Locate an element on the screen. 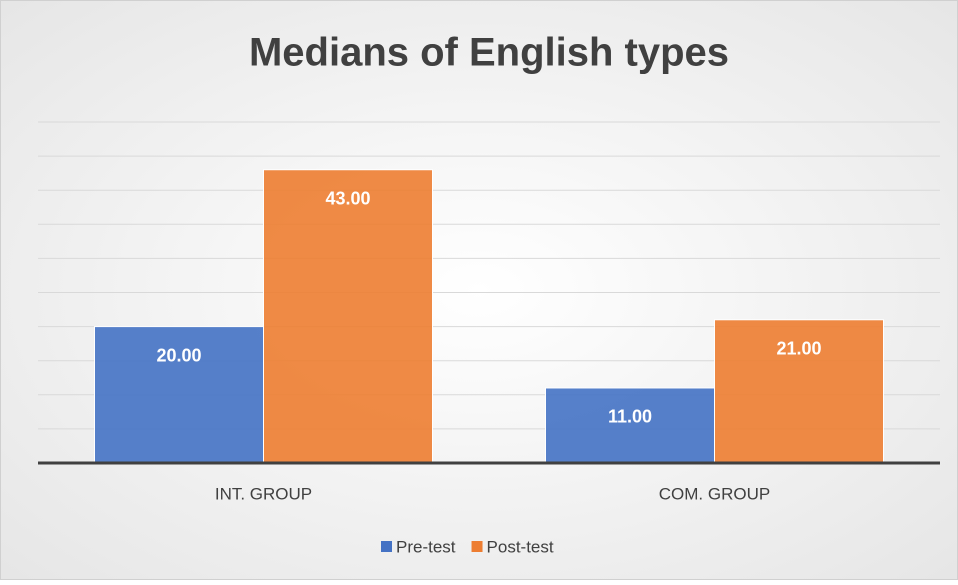 The image size is (958, 585). data-label: 43.00 is located at coordinates (347, 198).